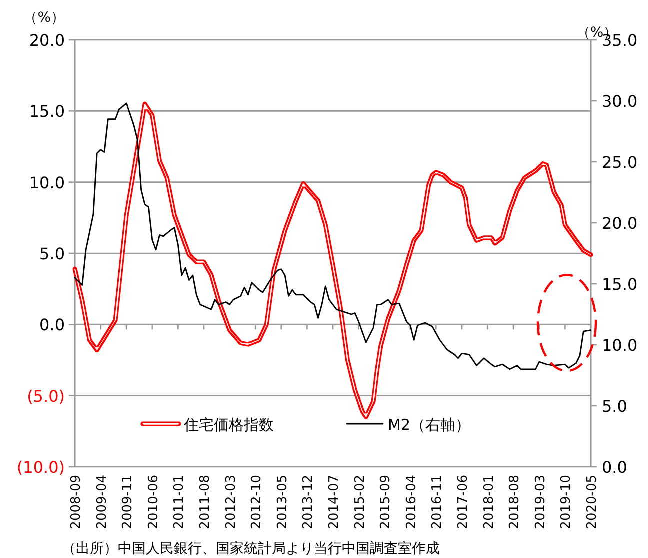  I want to click on x-tick-label: 2017-06, so click(463, 502).